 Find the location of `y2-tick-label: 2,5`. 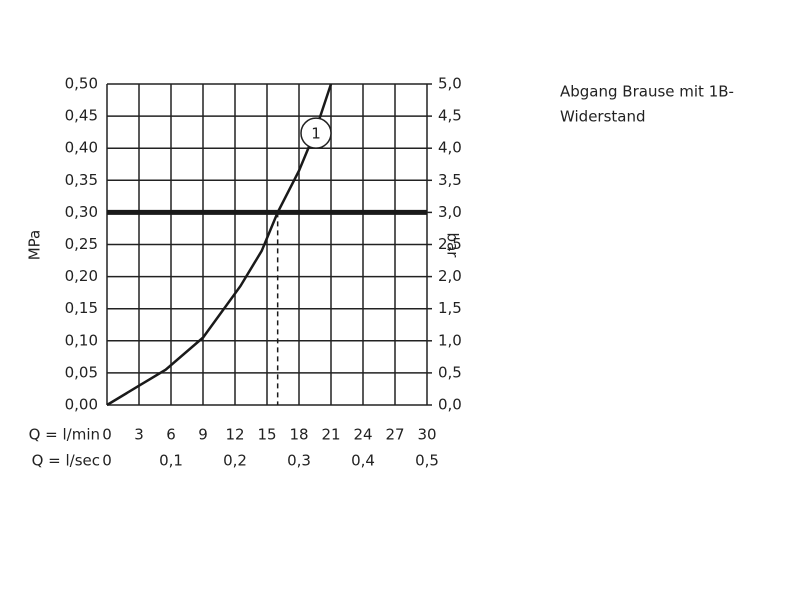

y2-tick-label: 2,5 is located at coordinates (450, 244).